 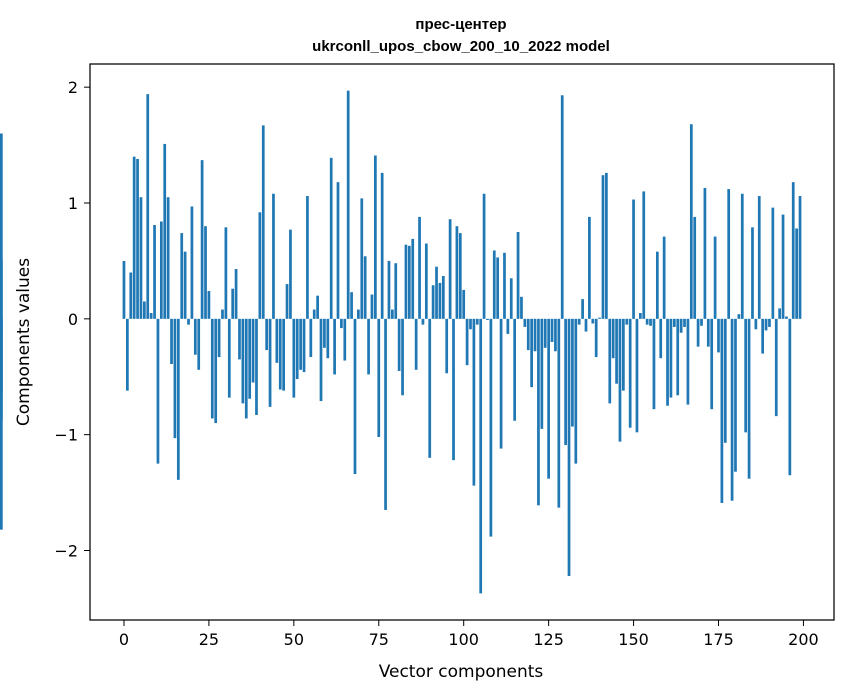 What do you see at coordinates (461, 46) in the screenshot?
I see `chart-subtitle: ukrconll_upos_cbow_200_10_2022 model` at bounding box center [461, 46].